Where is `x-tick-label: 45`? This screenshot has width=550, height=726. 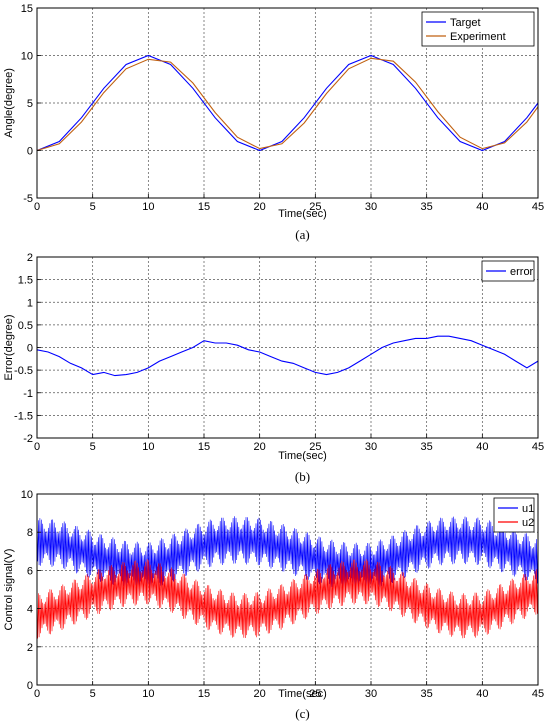 x-tick-label: 45 is located at coordinates (538, 447).